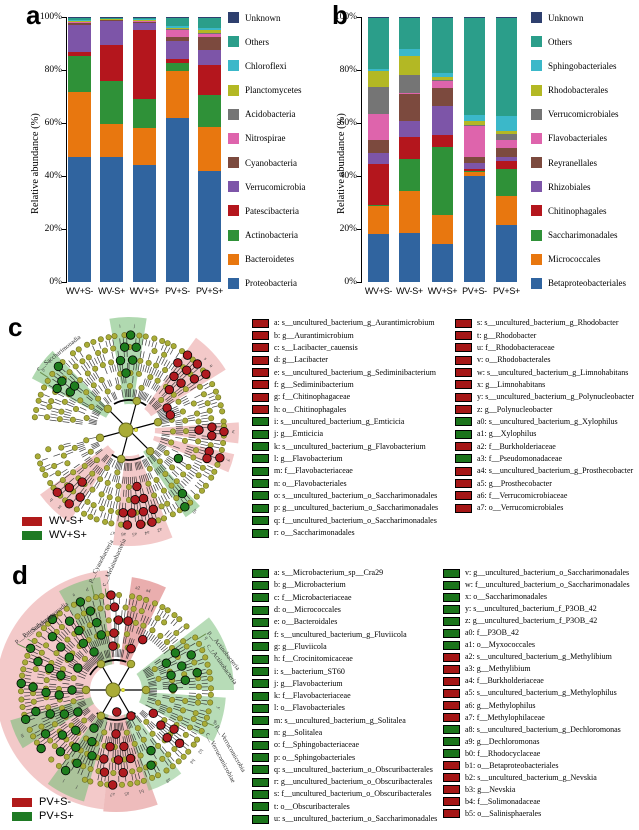 The height and width of the screenshot is (830, 639). Describe the element at coordinates (159, 529) in the screenshot. I see `tip-letter: a2` at that location.